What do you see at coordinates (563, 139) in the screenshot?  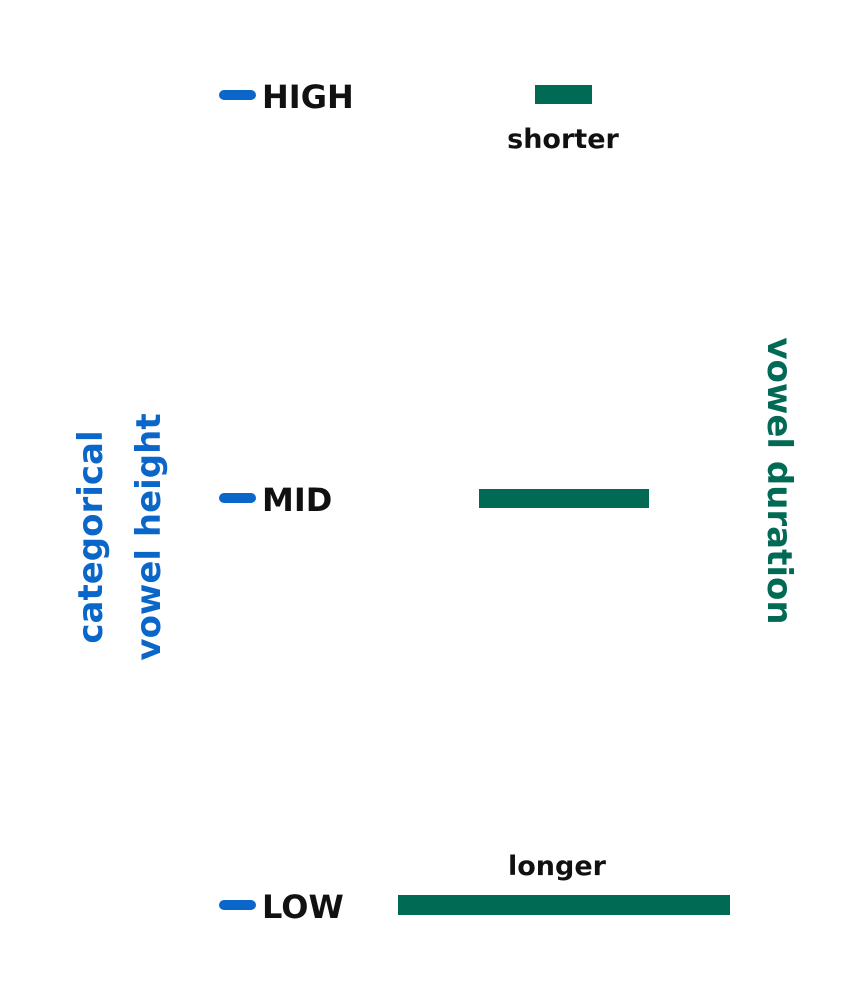 I see `shorter-label: shorter` at bounding box center [563, 139].